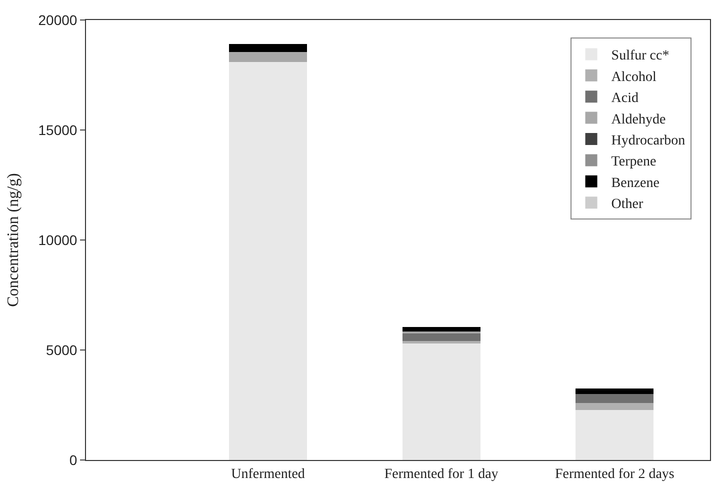 The height and width of the screenshot is (494, 724). Describe the element at coordinates (638, 120) in the screenshot. I see `legend-label: Aldehyde` at that location.